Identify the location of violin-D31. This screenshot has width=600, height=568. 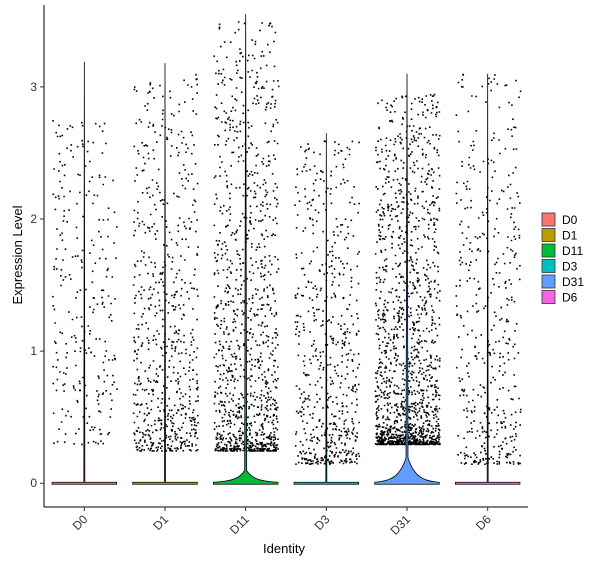
(407, 279).